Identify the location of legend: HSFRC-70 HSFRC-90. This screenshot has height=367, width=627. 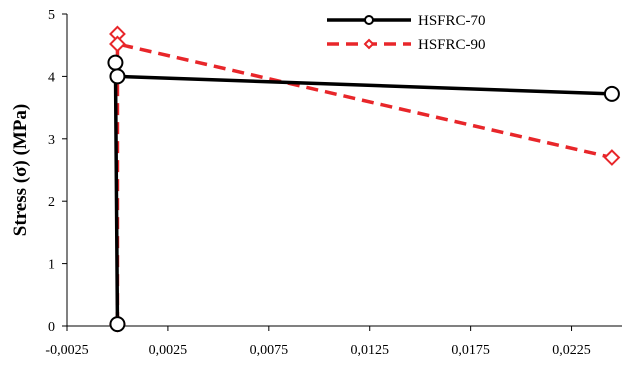
(406, 33).